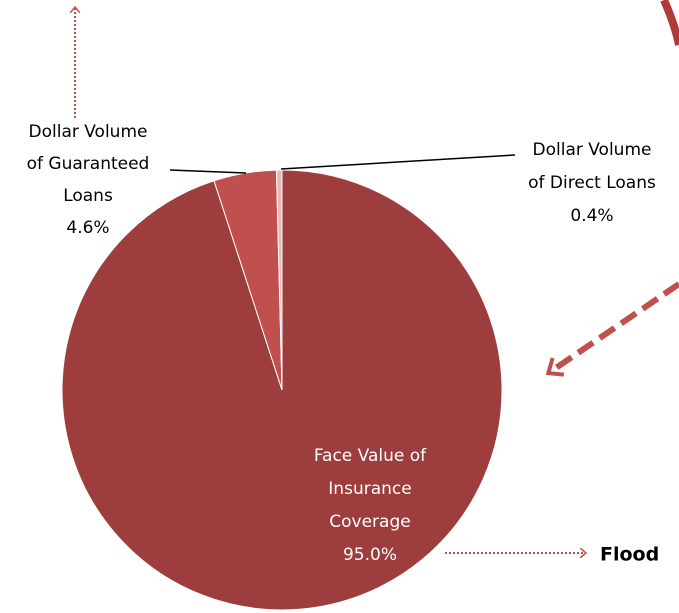 The height and width of the screenshot is (613, 679). Describe the element at coordinates (370, 456) in the screenshot. I see `slice-label: Face Value of` at that location.